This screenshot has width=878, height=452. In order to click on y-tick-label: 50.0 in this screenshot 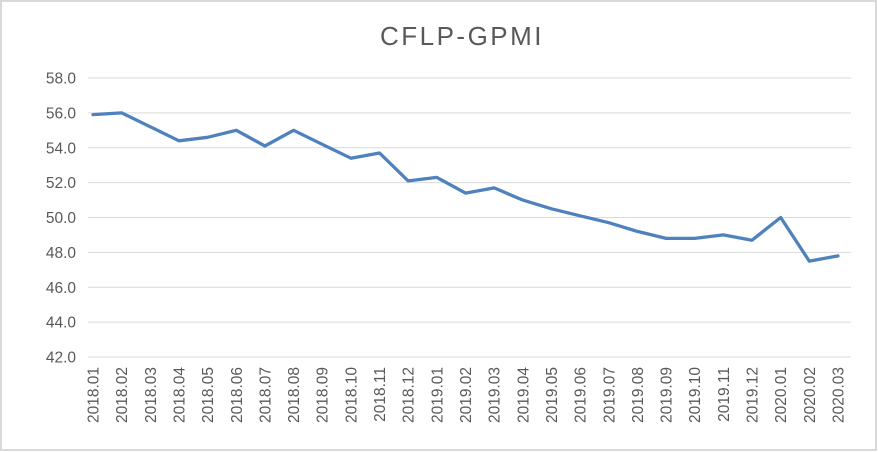, I will do `click(61, 218)`.